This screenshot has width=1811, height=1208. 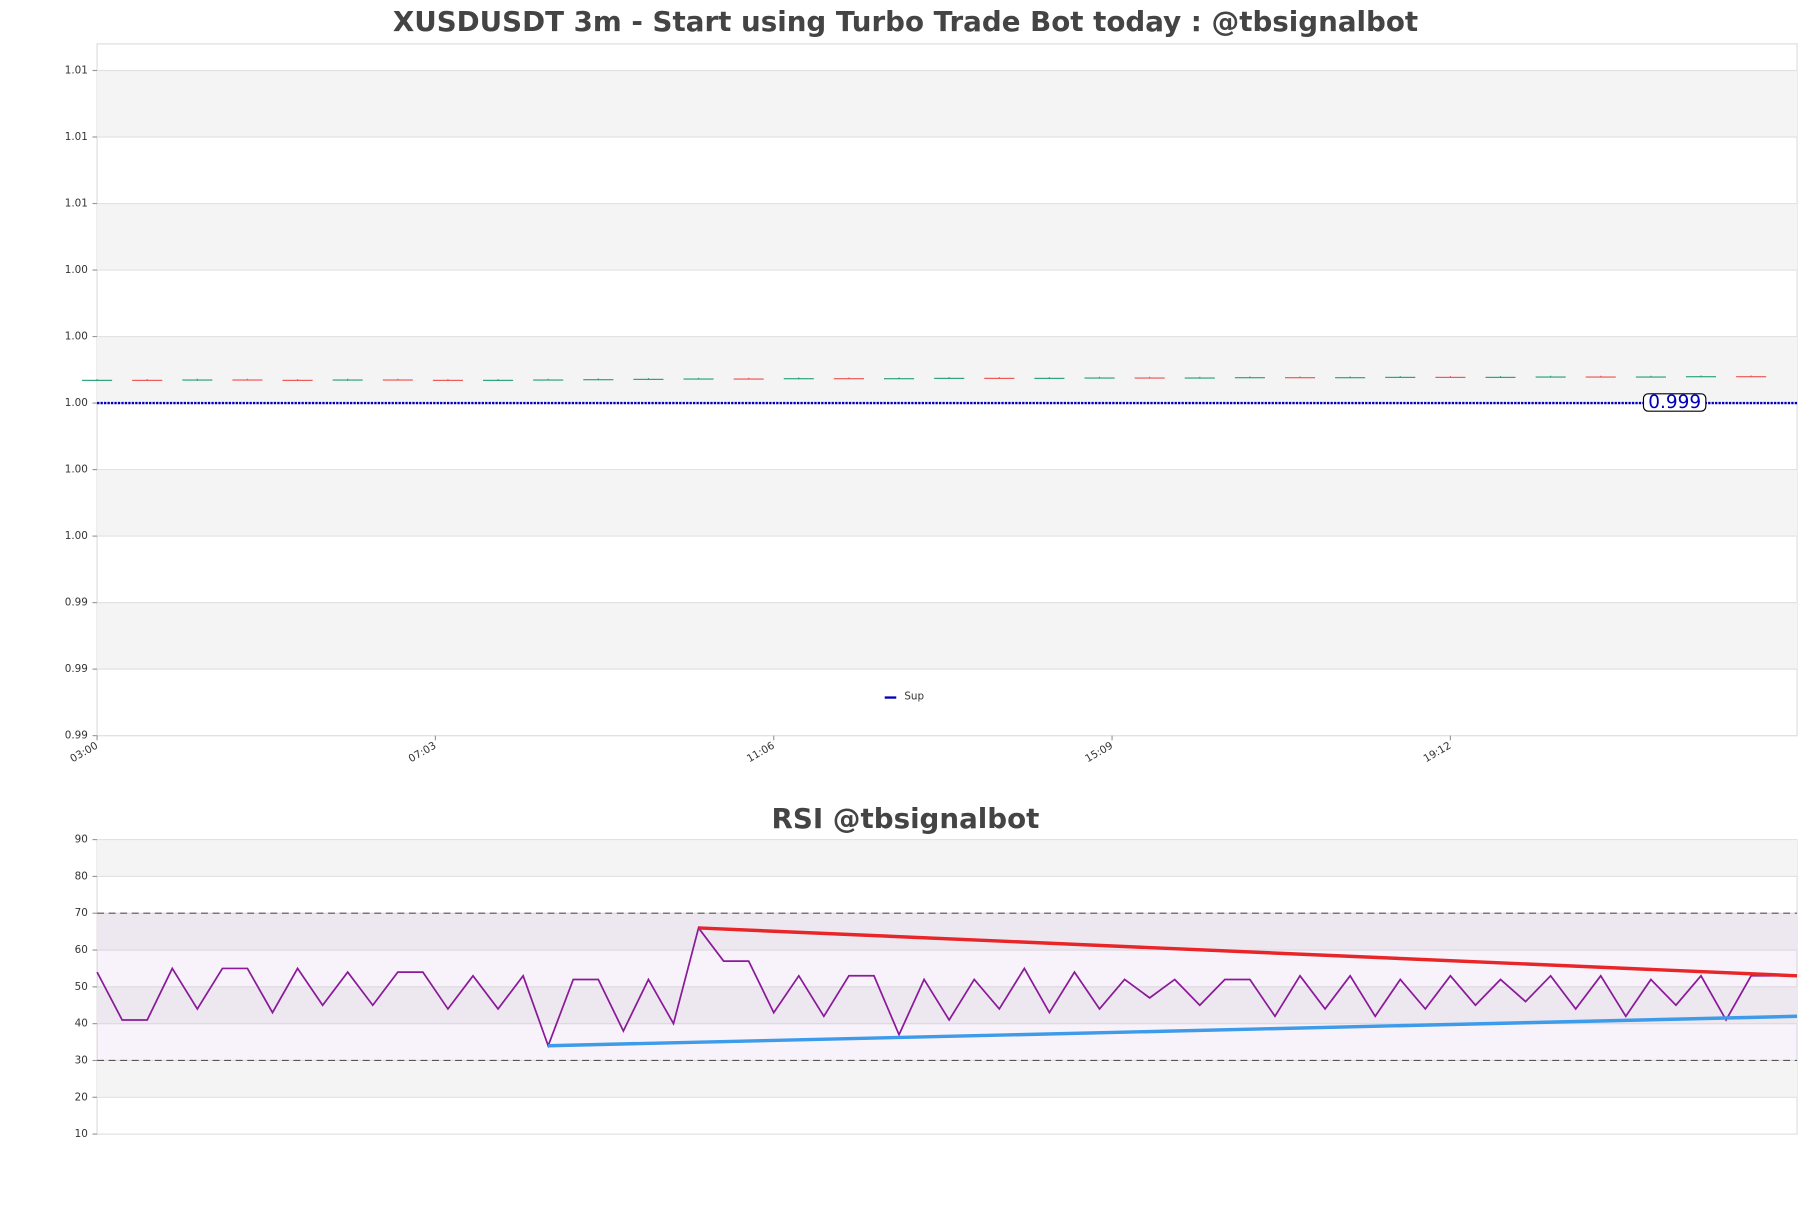 I want to click on chart-title: RSI @tbsignalbot, so click(x=906, y=818).